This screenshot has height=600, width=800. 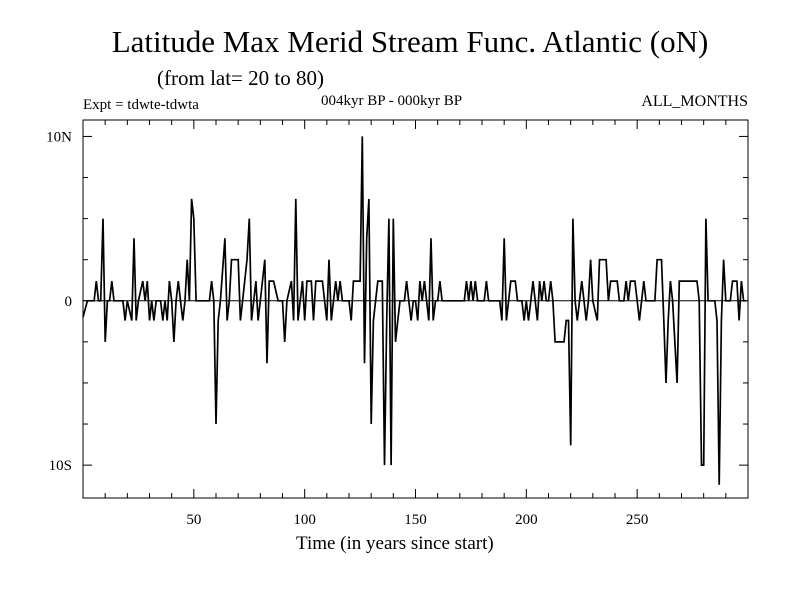 What do you see at coordinates (694, 101) in the screenshot?
I see `months-label: ALL_MONTHS` at bounding box center [694, 101].